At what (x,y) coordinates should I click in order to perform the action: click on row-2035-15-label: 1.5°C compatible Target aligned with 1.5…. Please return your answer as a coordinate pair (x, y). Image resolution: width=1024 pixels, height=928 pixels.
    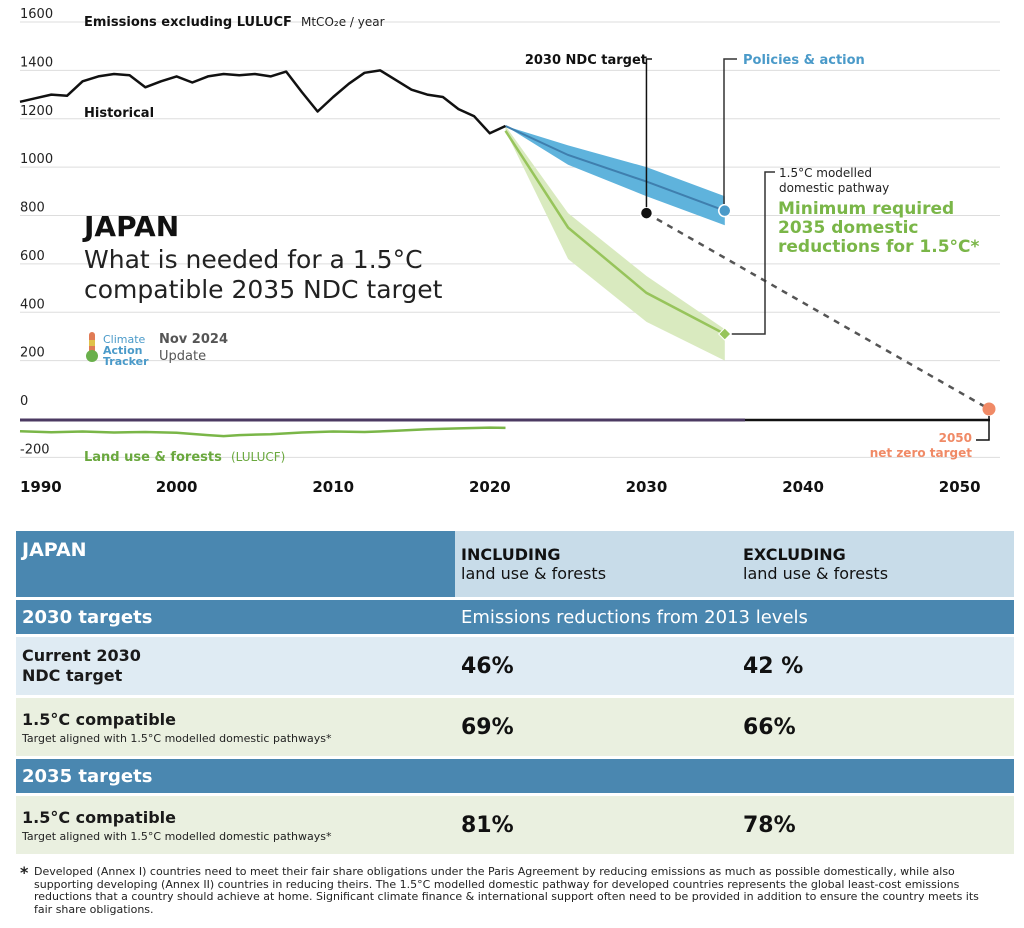
    Looking at the image, I should click on (235, 825).